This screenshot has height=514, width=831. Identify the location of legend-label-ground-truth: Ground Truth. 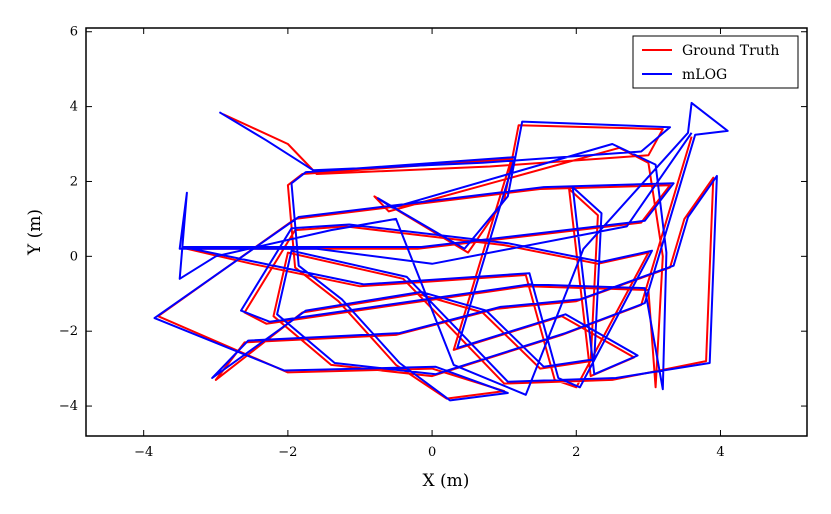
(730, 51).